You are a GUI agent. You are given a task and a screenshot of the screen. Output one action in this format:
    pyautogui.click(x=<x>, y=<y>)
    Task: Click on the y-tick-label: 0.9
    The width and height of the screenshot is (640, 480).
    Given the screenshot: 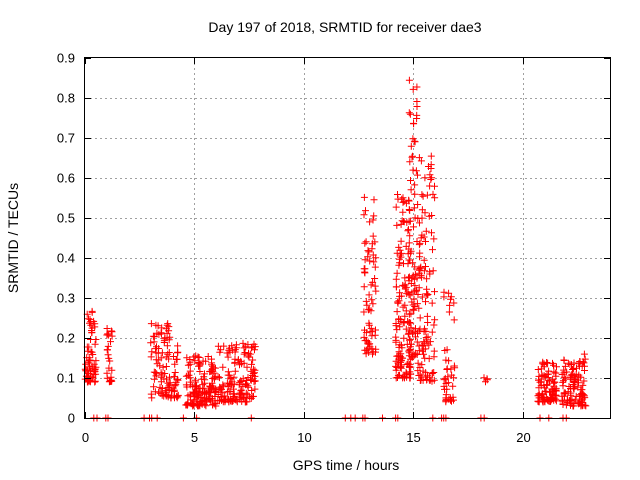 What is the action you would take?
    pyautogui.click(x=66, y=58)
    